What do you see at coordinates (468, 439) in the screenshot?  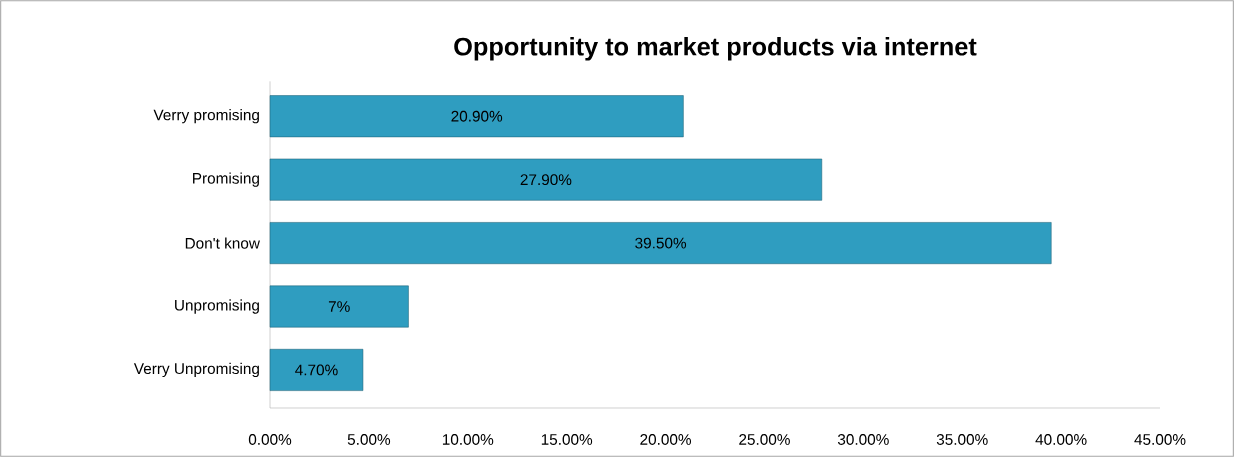 I see `x-tick-label: 10.00%` at bounding box center [468, 439].